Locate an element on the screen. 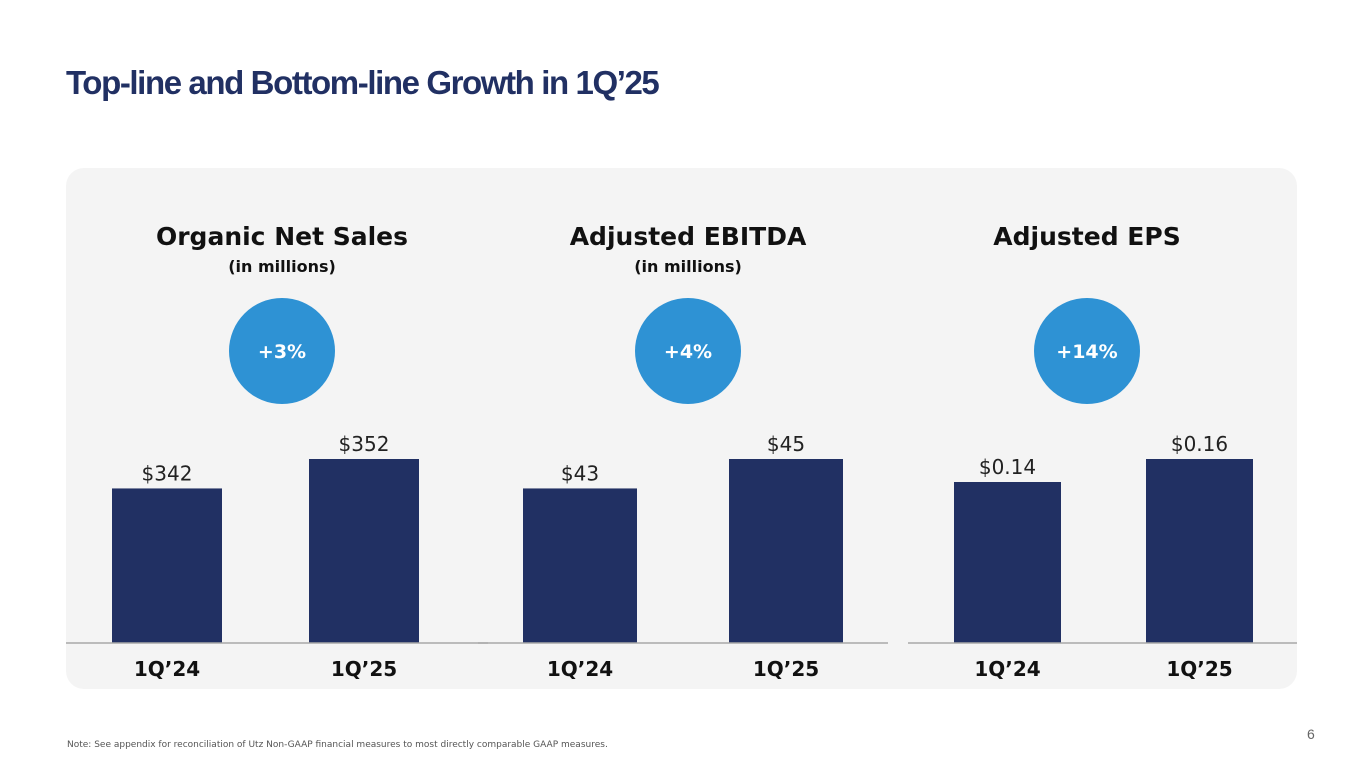 The width and height of the screenshot is (1365, 768). data-label: $43 is located at coordinates (580, 473).